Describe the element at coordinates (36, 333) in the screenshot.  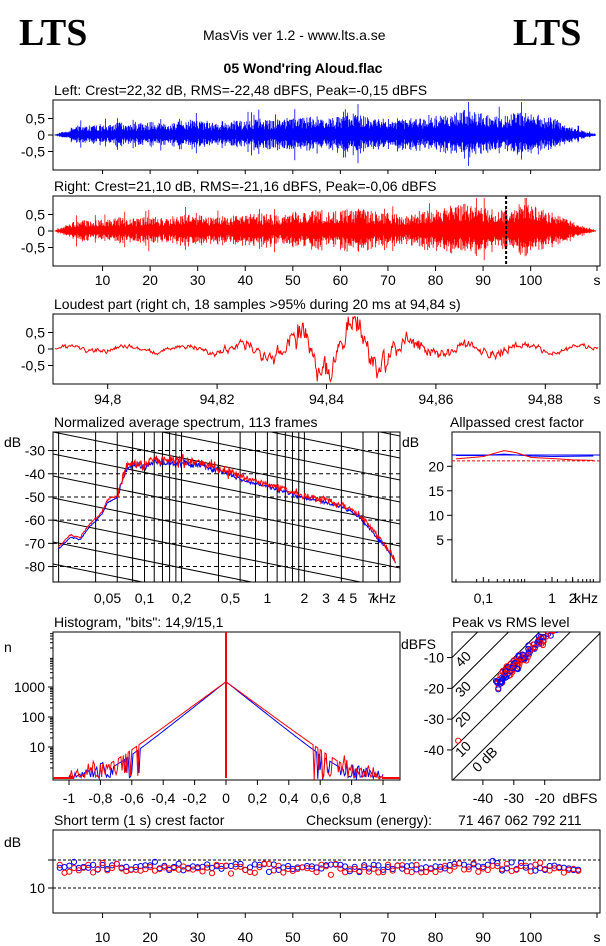
I see `loudest-ytick-label: 0,5` at that location.